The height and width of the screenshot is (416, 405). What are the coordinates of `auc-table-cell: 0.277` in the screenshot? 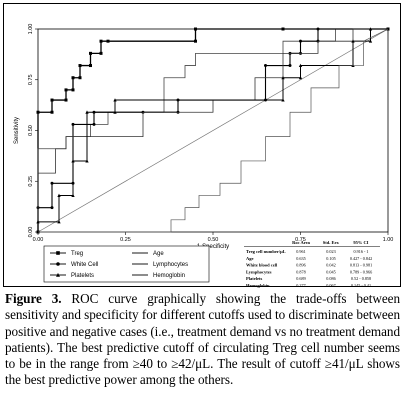 It's located at (300, 285).